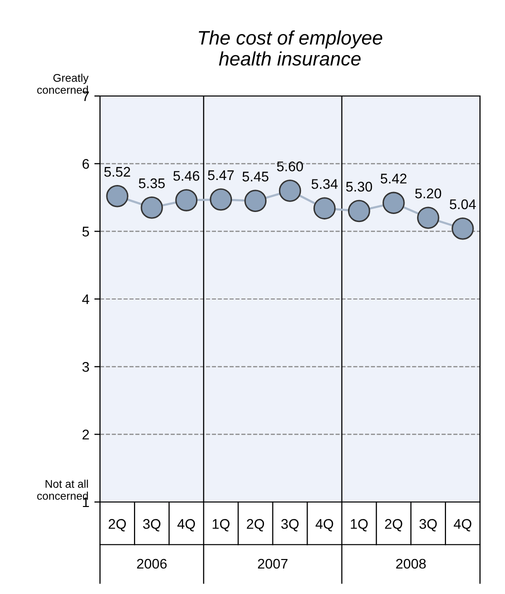 This screenshot has width=505, height=594. Describe the element at coordinates (359, 187) in the screenshot. I see `data-label: 5.30` at that location.